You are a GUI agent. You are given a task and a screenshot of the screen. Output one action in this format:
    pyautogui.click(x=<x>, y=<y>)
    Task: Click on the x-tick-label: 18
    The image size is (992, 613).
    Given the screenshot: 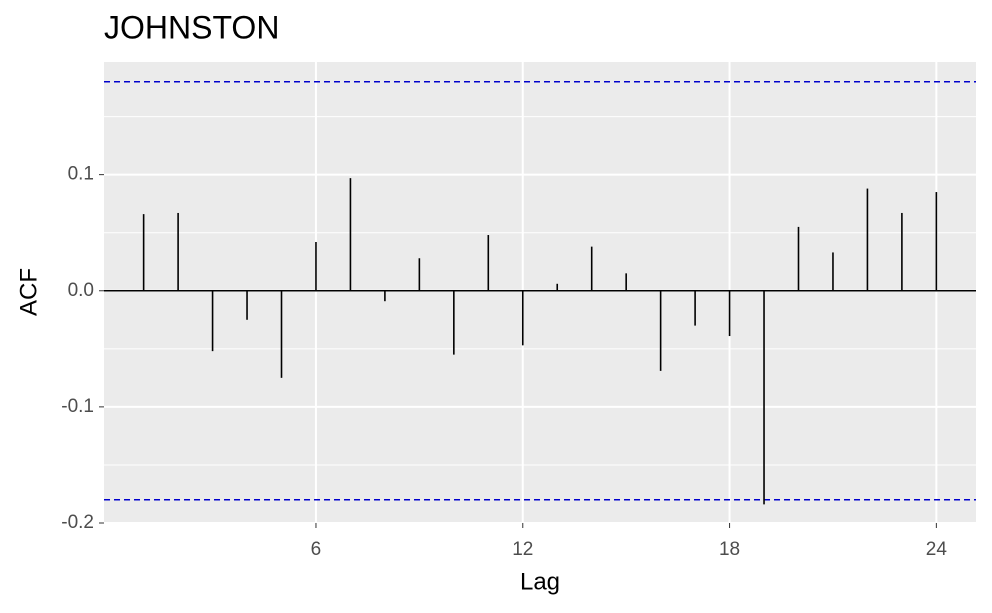 What is the action you would take?
    pyautogui.click(x=729, y=549)
    